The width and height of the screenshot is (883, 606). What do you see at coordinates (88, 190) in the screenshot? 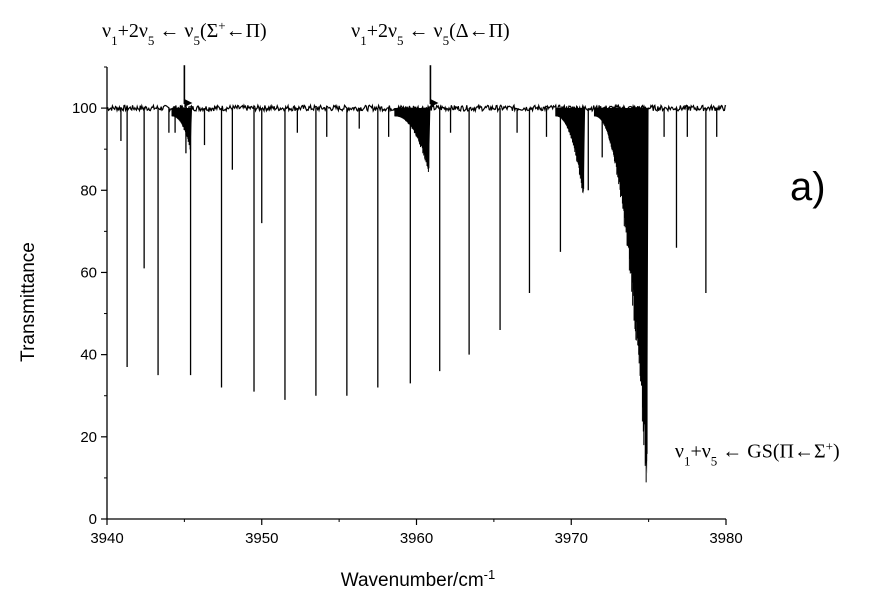
I see `y-tick-label: 80` at bounding box center [88, 190].